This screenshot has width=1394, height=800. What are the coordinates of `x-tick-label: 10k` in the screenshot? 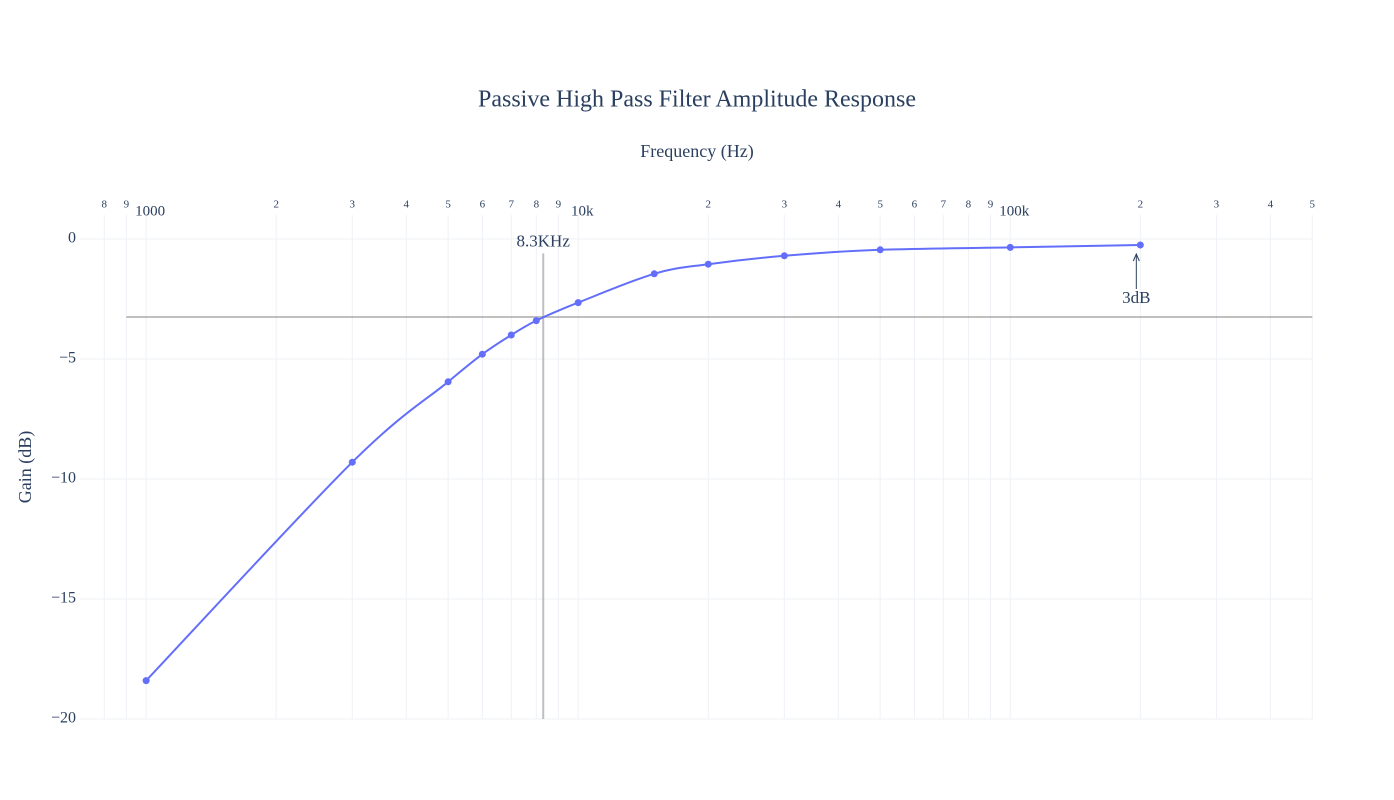 It's located at (582, 211).